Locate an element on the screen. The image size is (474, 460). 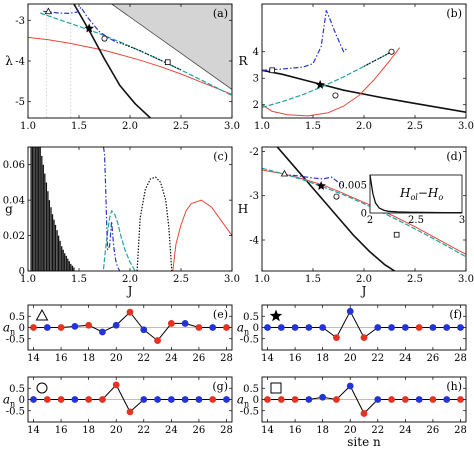
panel-label: (g) is located at coordinates (220, 386).